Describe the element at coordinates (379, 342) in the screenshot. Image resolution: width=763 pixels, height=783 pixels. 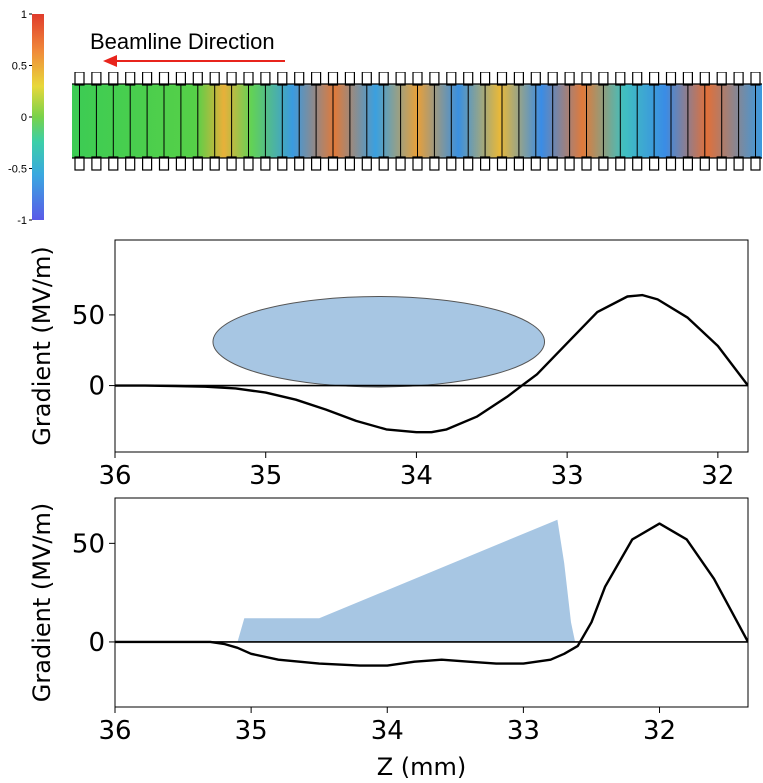
I see `wake-ellipse` at that location.